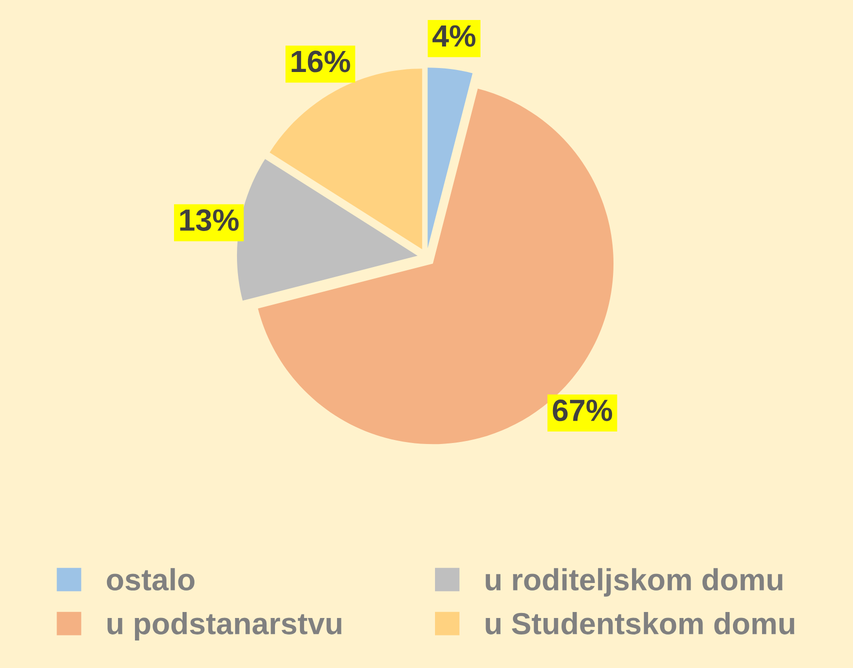 The width and height of the screenshot is (853, 668). Describe the element at coordinates (640, 623) in the screenshot. I see `legend-label: u Studentskom domu` at that location.